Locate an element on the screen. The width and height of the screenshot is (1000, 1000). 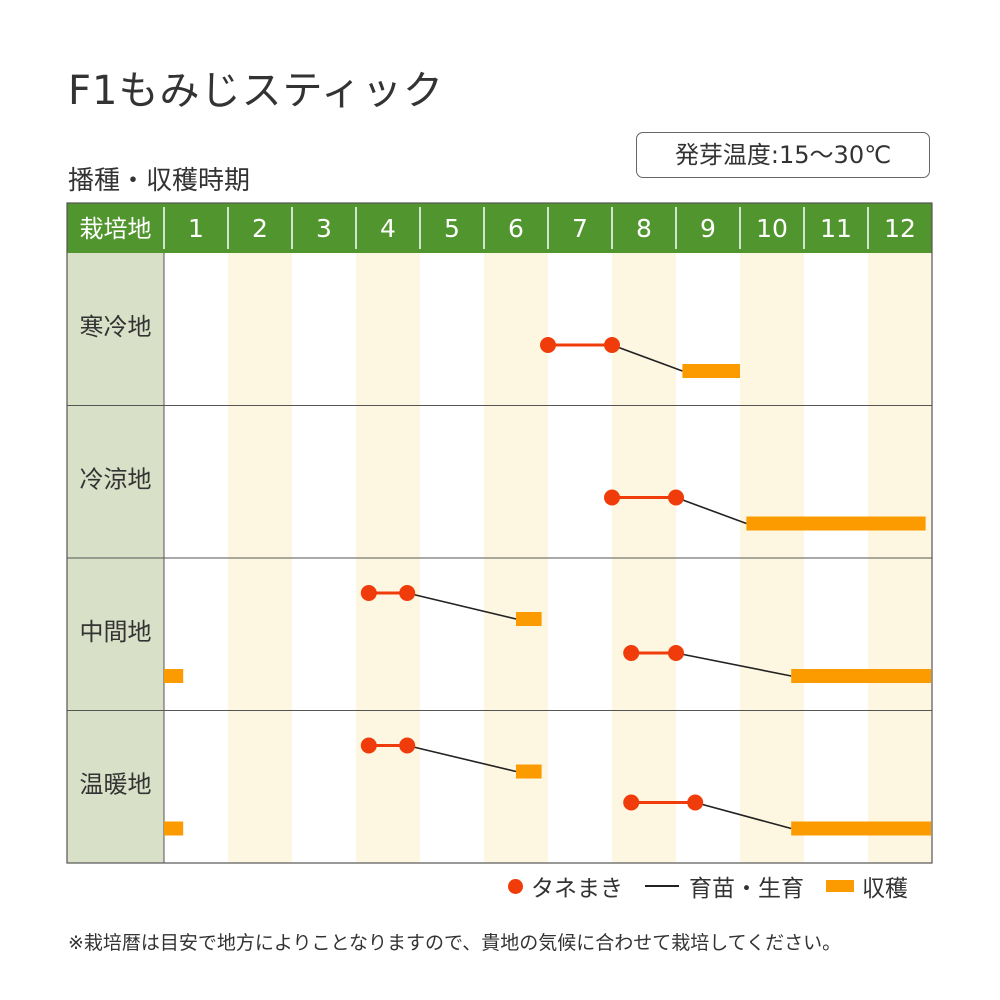
chart-subtitle: 播種・収穫時期 is located at coordinates (159, 181).